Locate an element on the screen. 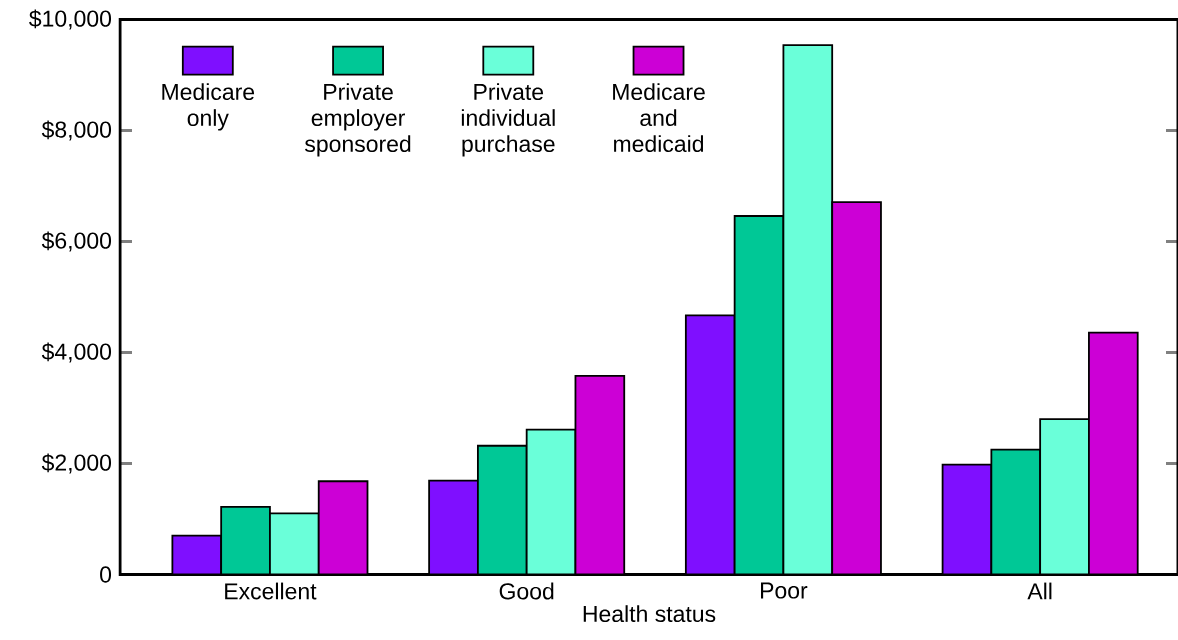 The height and width of the screenshot is (640, 1178). y-tick-label: 0 is located at coordinates (106, 574).